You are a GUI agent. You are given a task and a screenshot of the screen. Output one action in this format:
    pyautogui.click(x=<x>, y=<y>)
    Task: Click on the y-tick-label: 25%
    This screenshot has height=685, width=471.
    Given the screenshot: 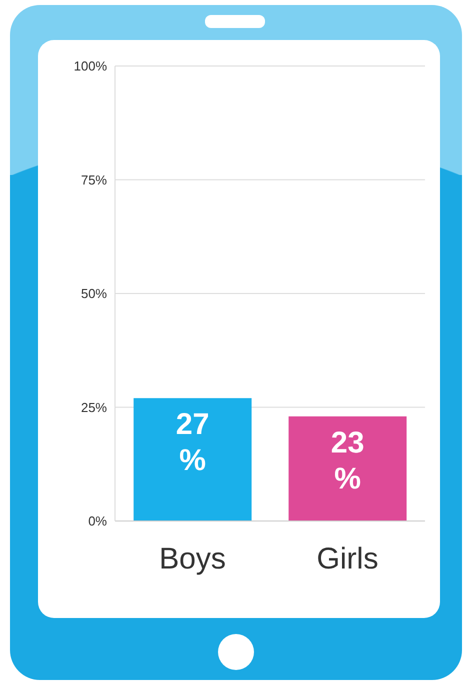 What is the action you would take?
    pyautogui.click(x=94, y=407)
    